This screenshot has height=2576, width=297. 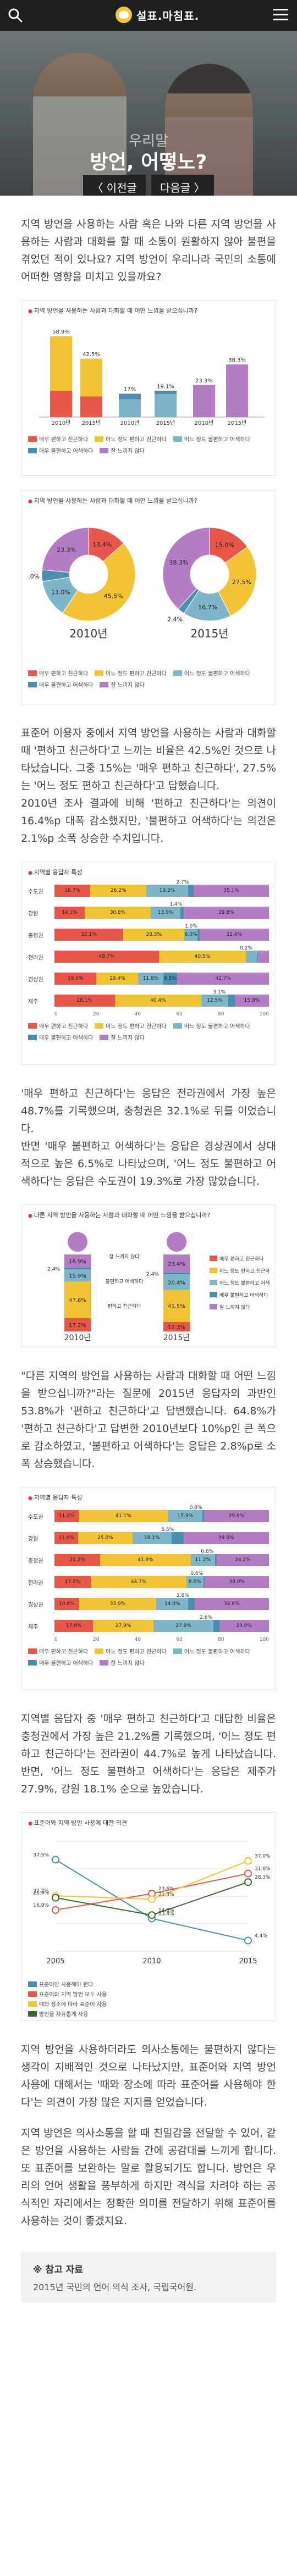 I want to click on pie-slice-label: 38.3%, so click(x=179, y=563).